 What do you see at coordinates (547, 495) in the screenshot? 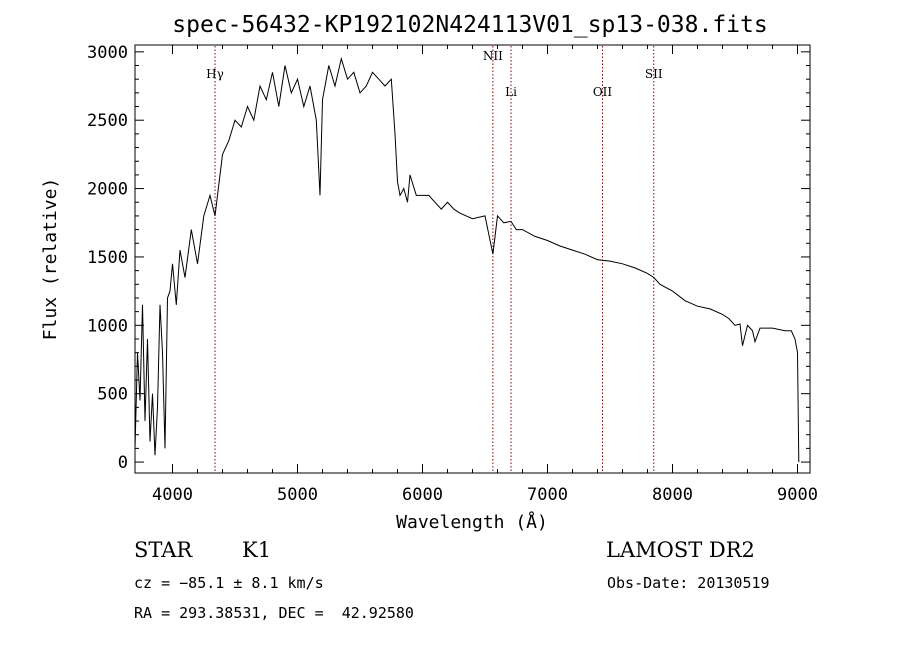
I see `x-tick-label: 7000` at bounding box center [547, 495].